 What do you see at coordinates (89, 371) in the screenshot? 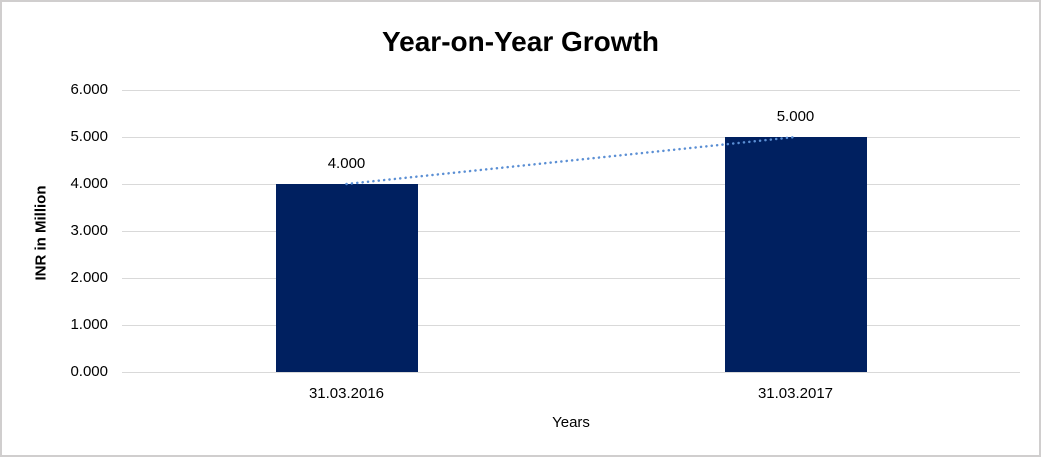
I see `y-tick-label: 0.000` at bounding box center [89, 371].